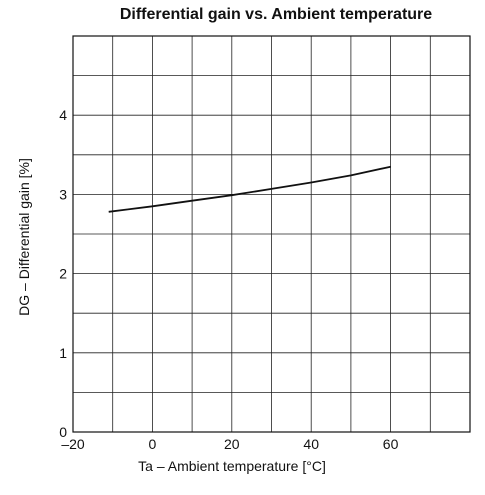 The width and height of the screenshot is (485, 495). Describe the element at coordinates (63, 274) in the screenshot. I see `y-tick-label: 2` at that location.